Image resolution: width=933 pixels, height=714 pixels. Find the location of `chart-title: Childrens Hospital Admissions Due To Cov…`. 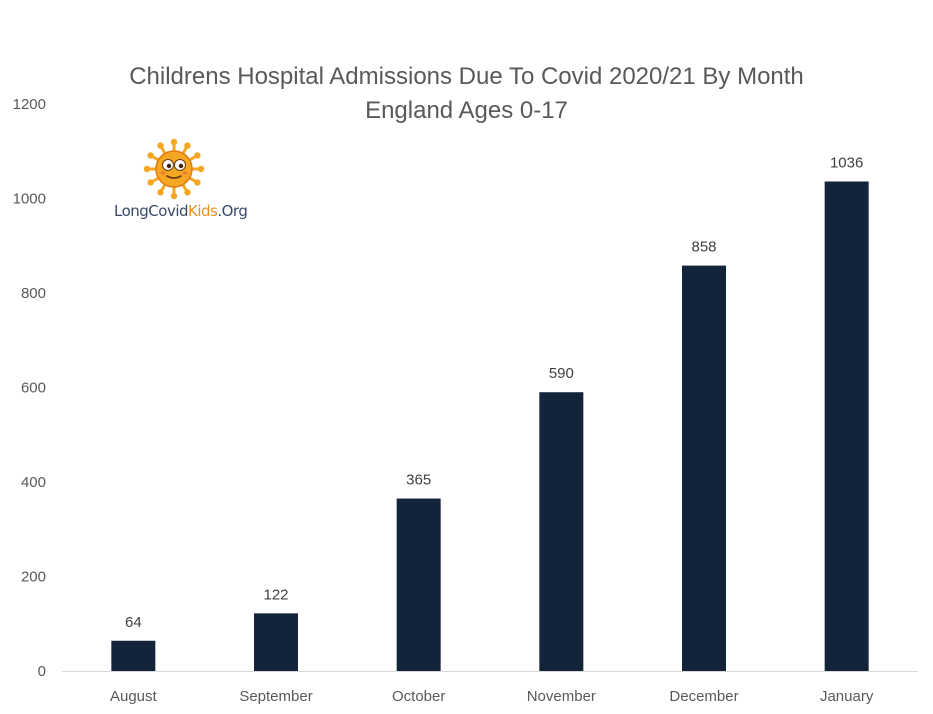

chart-title: Childrens Hospital Admissions Due To Cov… is located at coordinates (466, 94).